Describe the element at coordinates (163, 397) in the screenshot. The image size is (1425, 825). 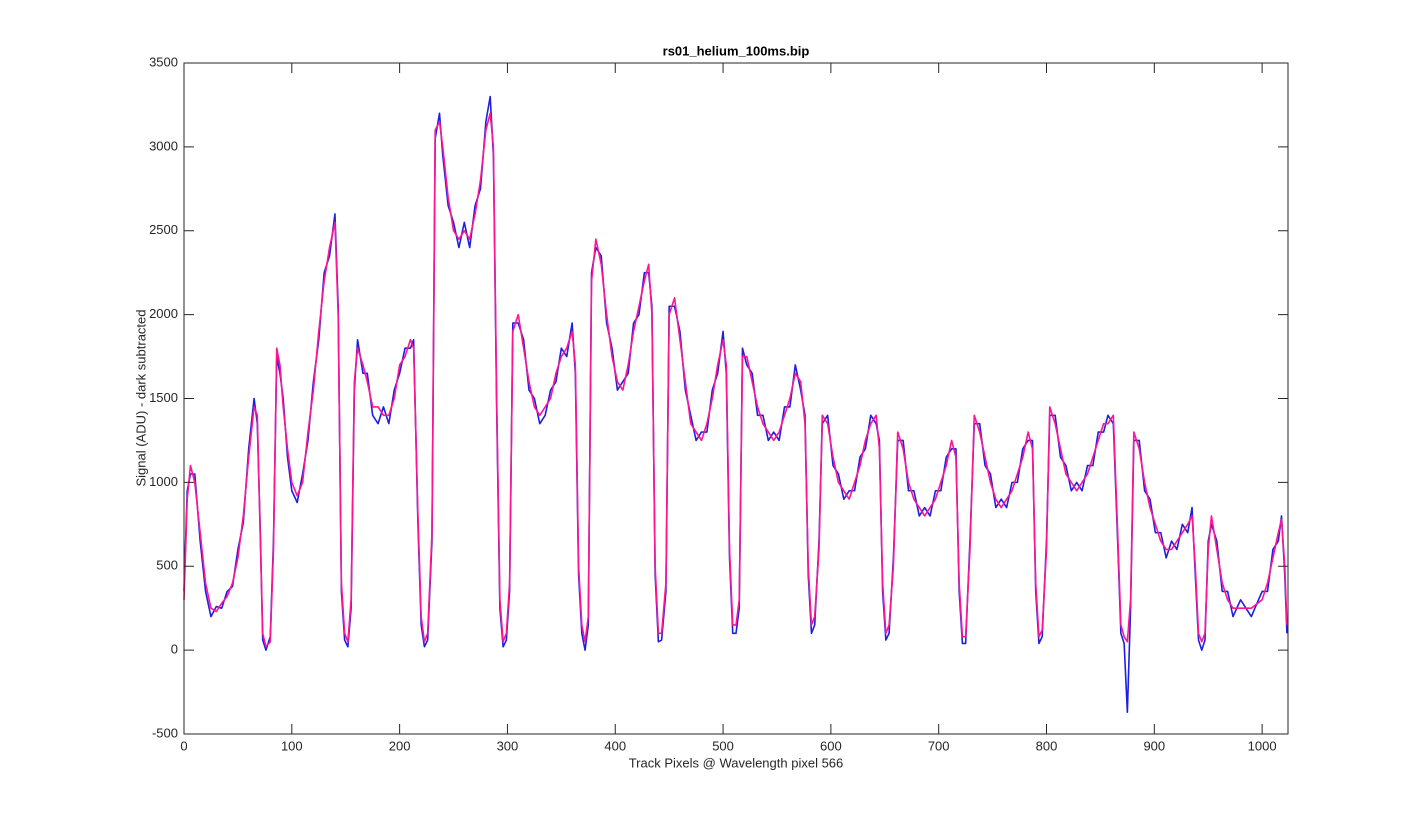
I see `y-tick-label: 1500` at that location.